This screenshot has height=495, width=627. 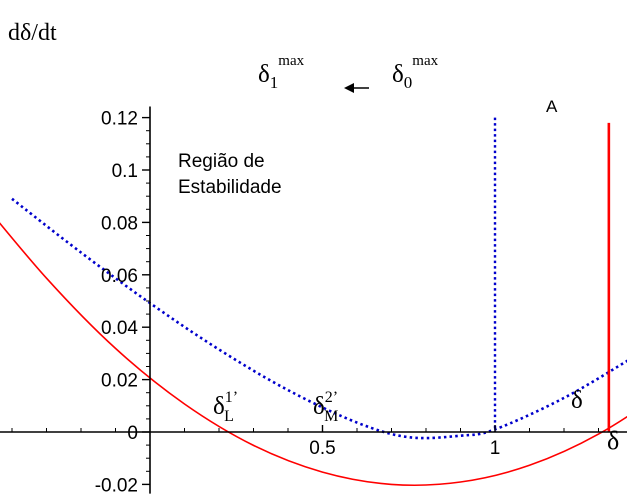 What do you see at coordinates (577, 400) in the screenshot?
I see `delta-right-label: δ` at bounding box center [577, 400].